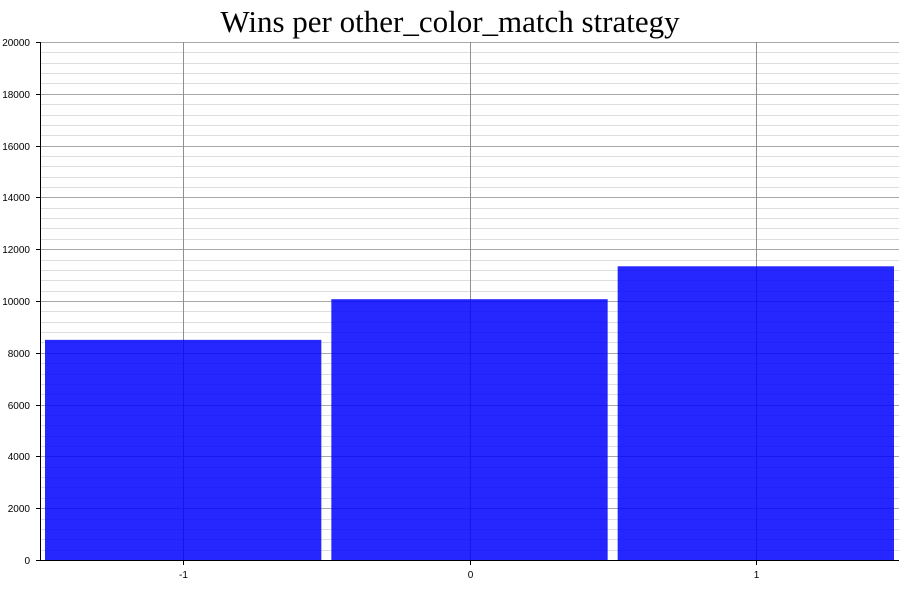 This screenshot has width=900, height=600. What do you see at coordinates (19, 406) in the screenshot?
I see `y-tick-label: 6000` at bounding box center [19, 406].